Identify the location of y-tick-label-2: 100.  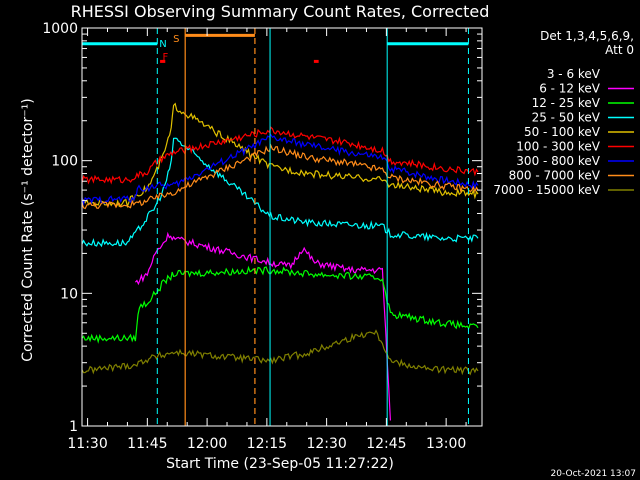
(64, 162).